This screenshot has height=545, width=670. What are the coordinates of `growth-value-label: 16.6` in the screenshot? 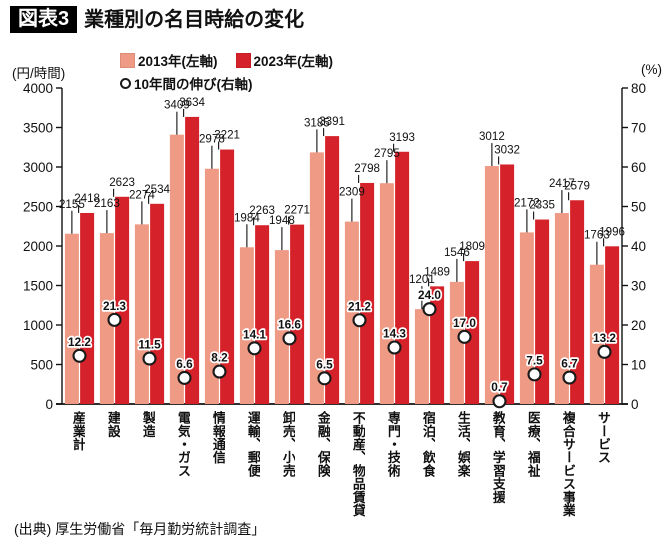 It's located at (289, 324).